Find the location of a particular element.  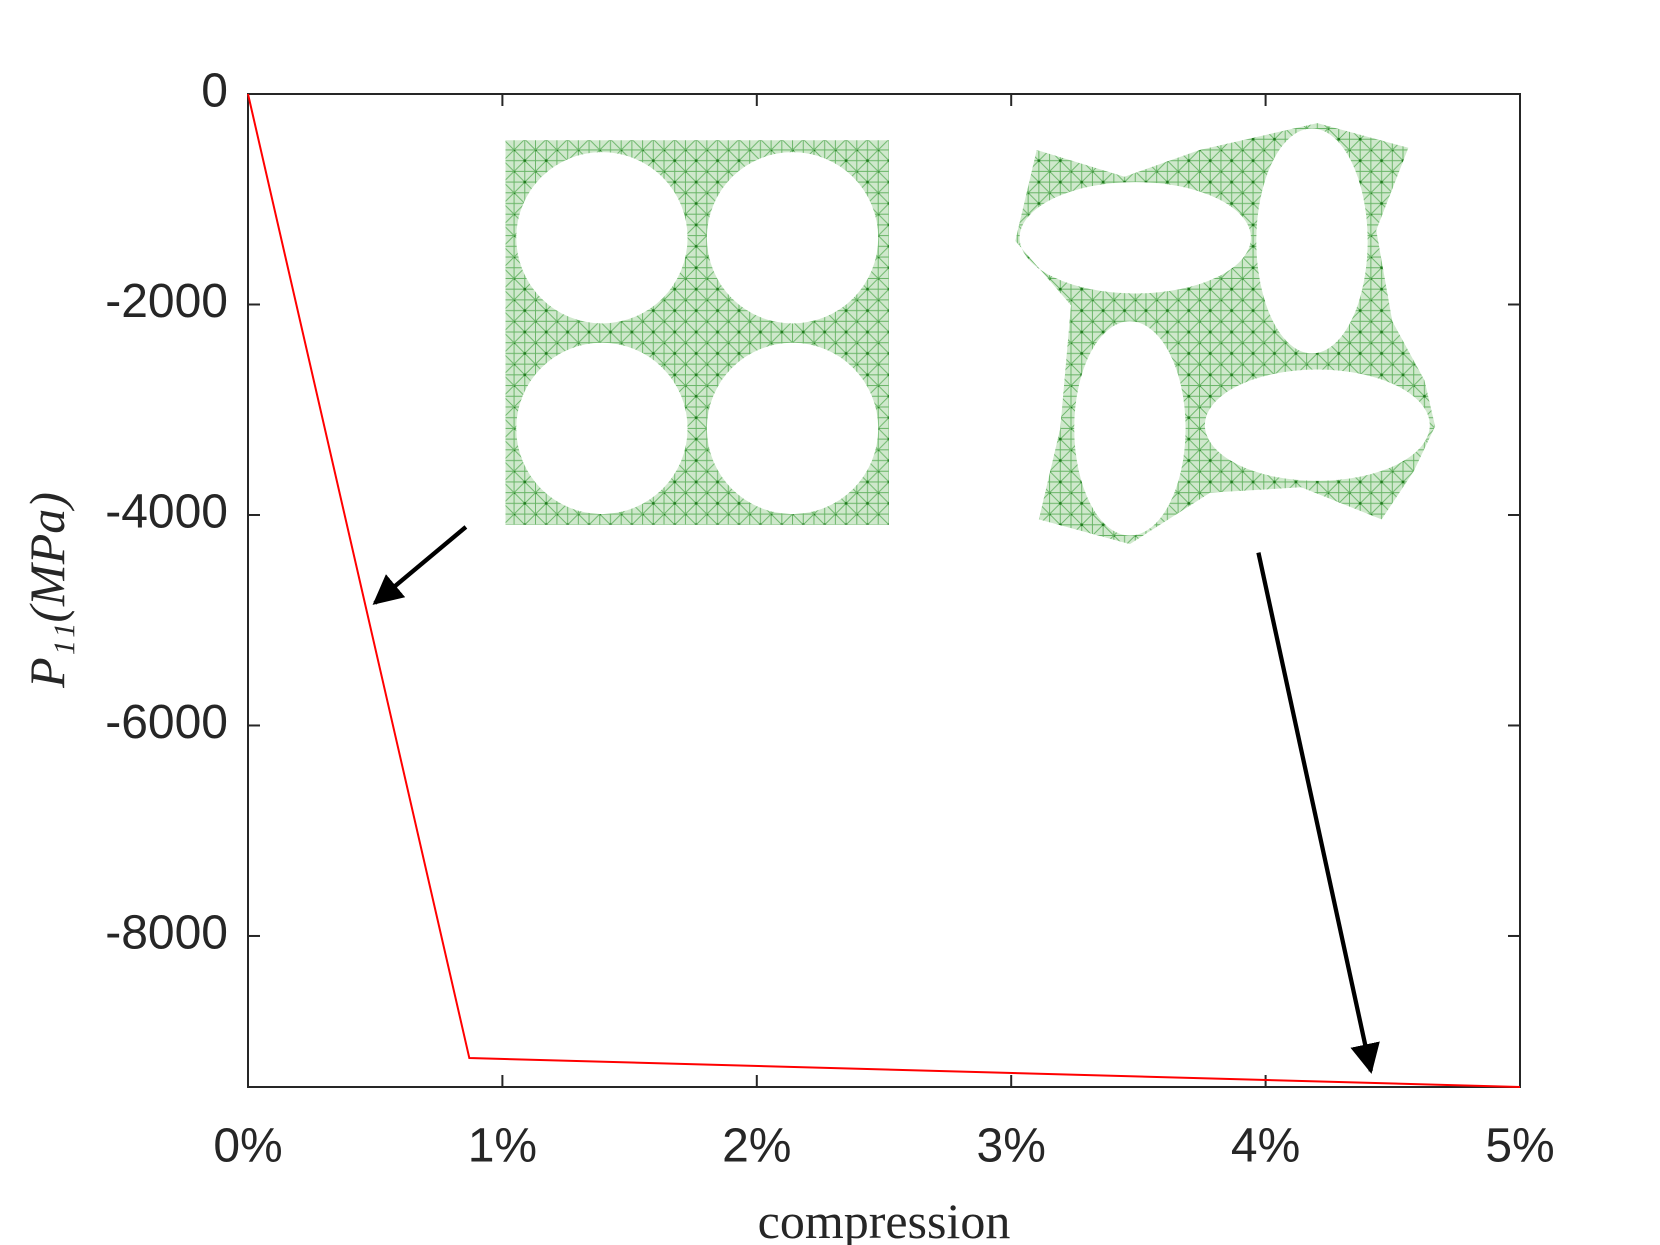

x-axis-label: compression is located at coordinates (884, 1219).